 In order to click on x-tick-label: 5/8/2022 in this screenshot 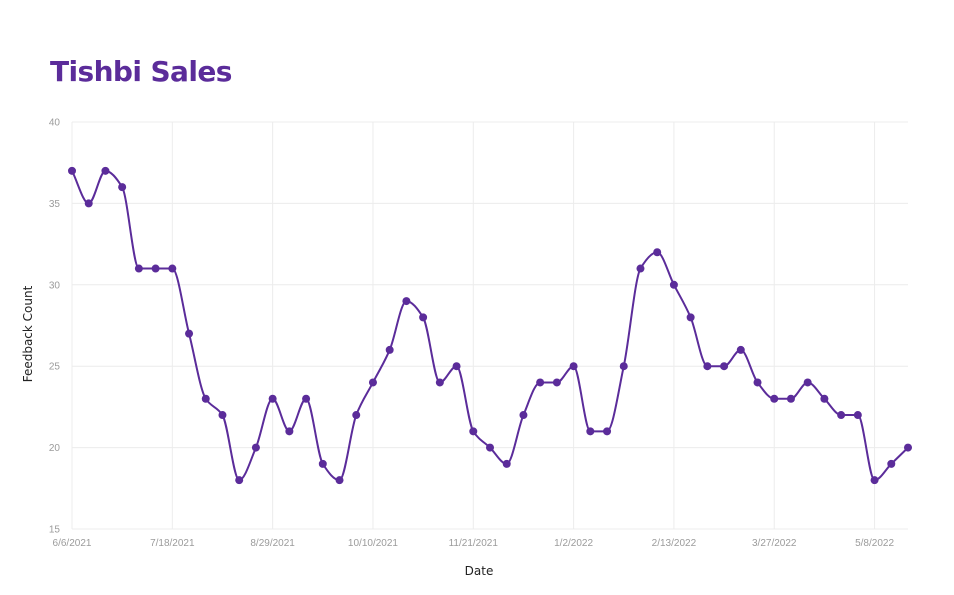, I will do `click(874, 543)`.